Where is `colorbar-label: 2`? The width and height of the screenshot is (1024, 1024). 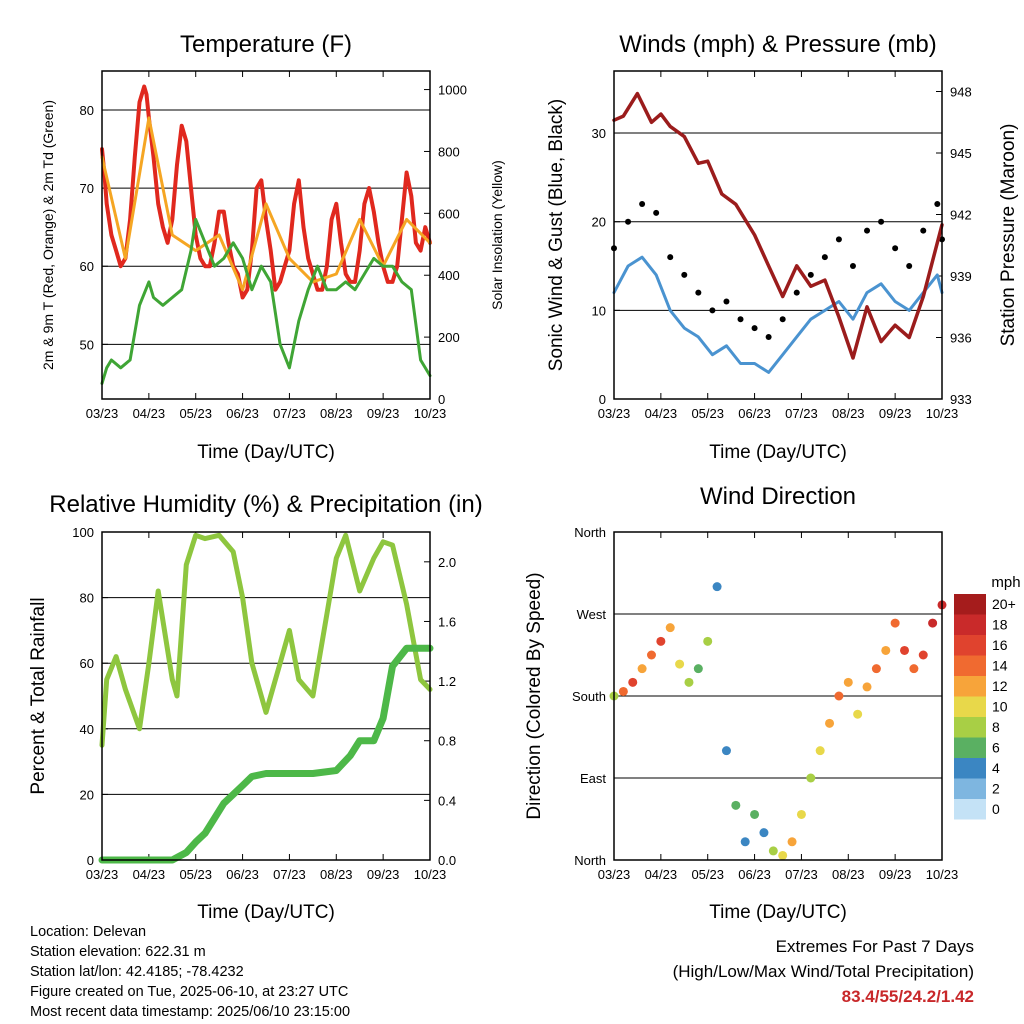 colorbar-label: 2 is located at coordinates (996, 789).